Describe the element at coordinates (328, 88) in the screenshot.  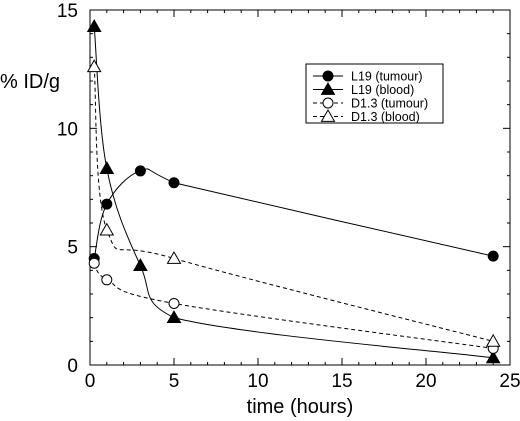
I see `legend-marker-l19-blood` at that location.